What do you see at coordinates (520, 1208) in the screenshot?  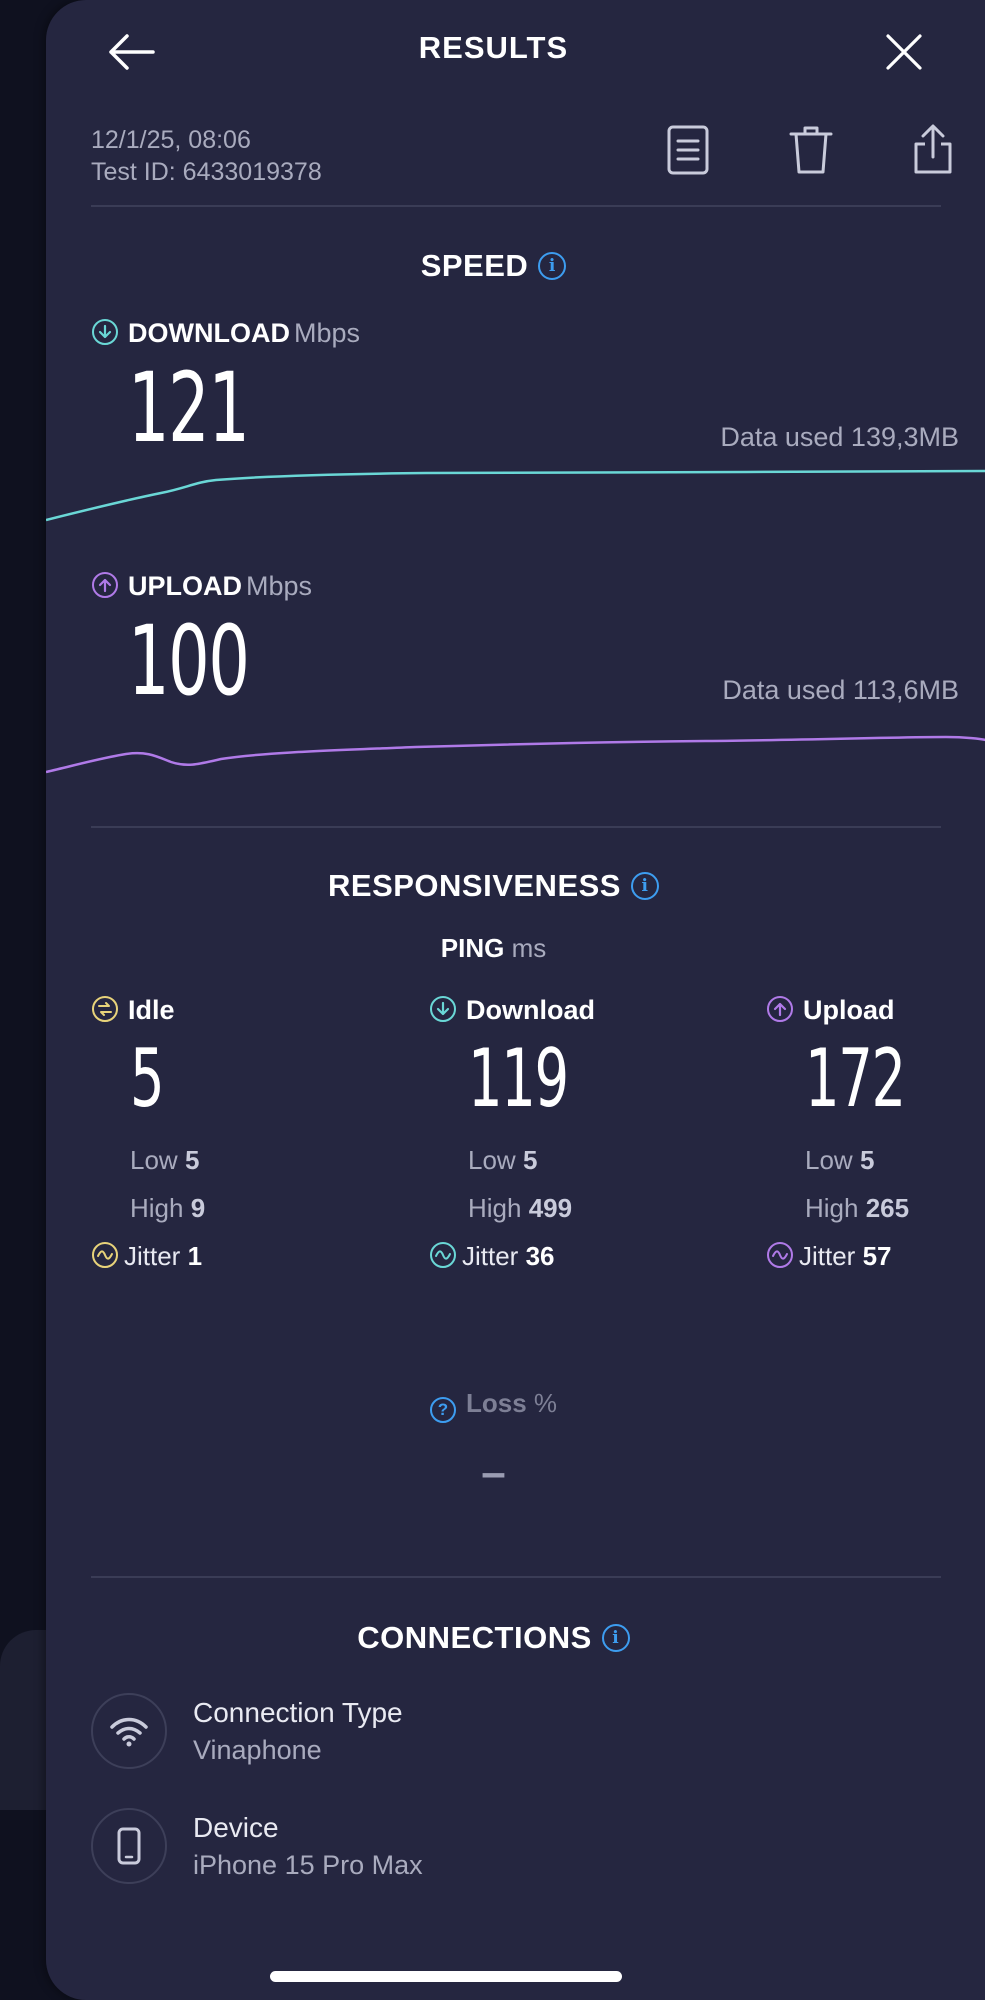 I see `download-high: High 499` at bounding box center [520, 1208].